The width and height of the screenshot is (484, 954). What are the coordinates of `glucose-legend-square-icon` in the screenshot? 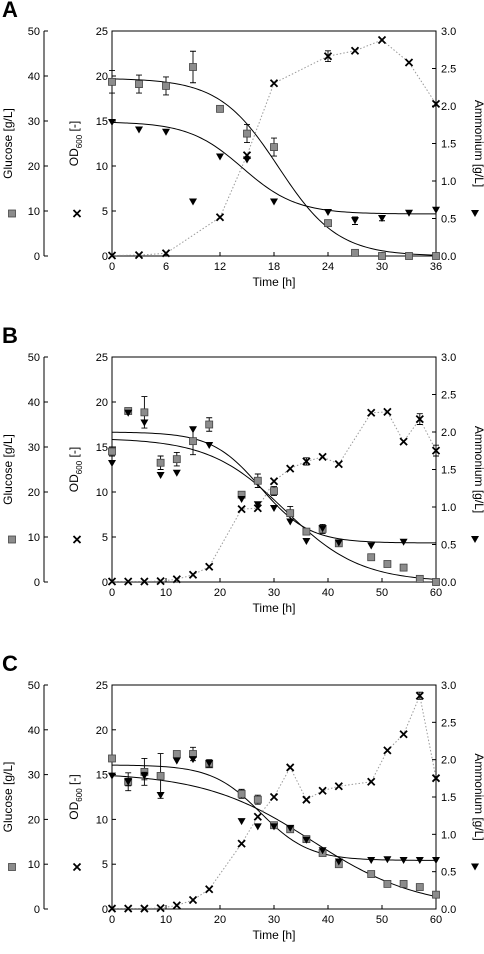 It's located at (12, 539).